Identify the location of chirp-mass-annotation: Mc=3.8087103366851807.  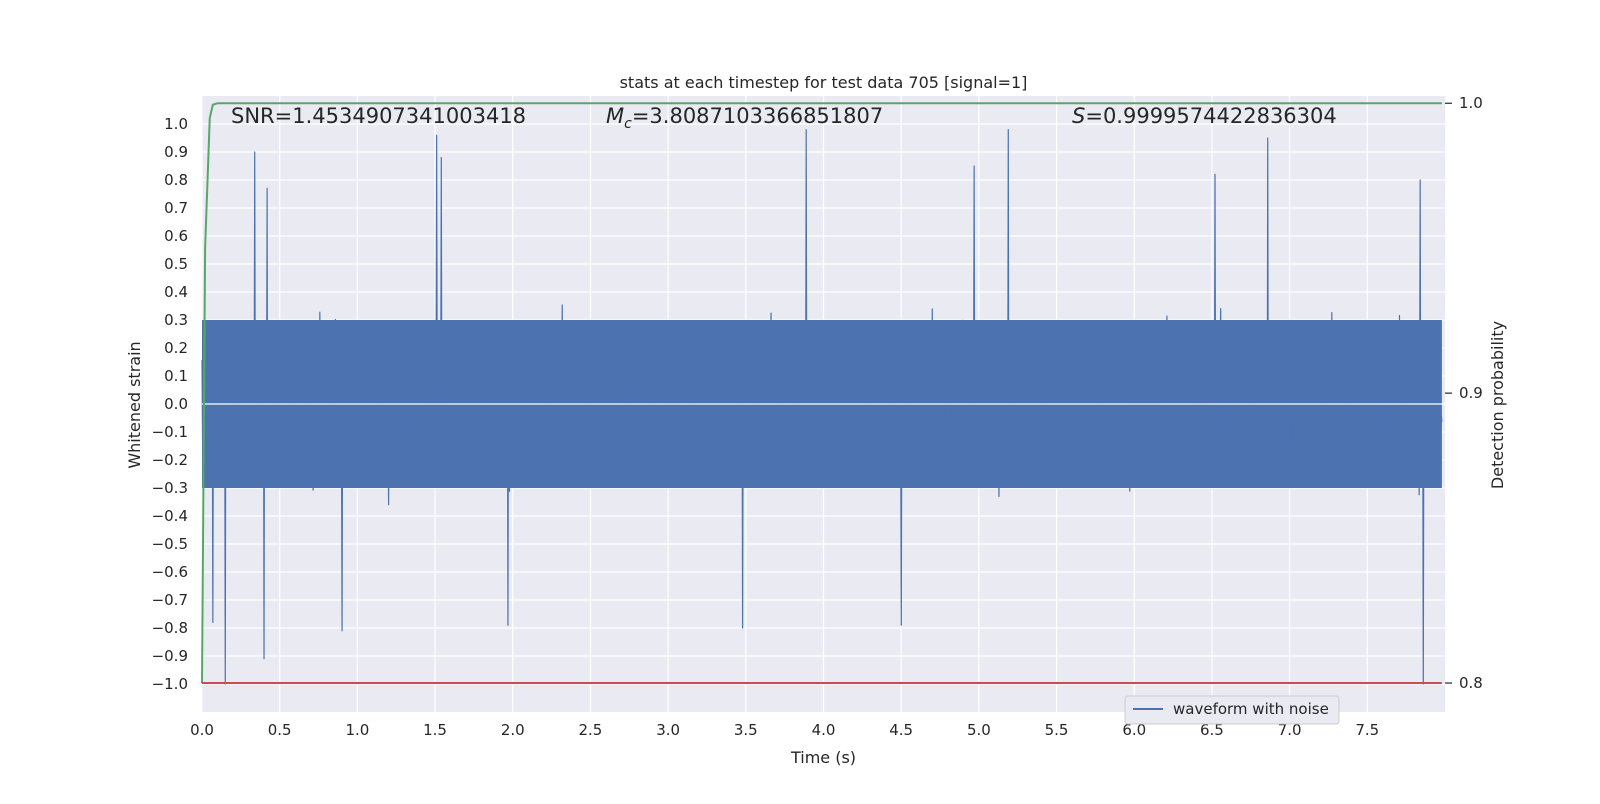
(744, 118).